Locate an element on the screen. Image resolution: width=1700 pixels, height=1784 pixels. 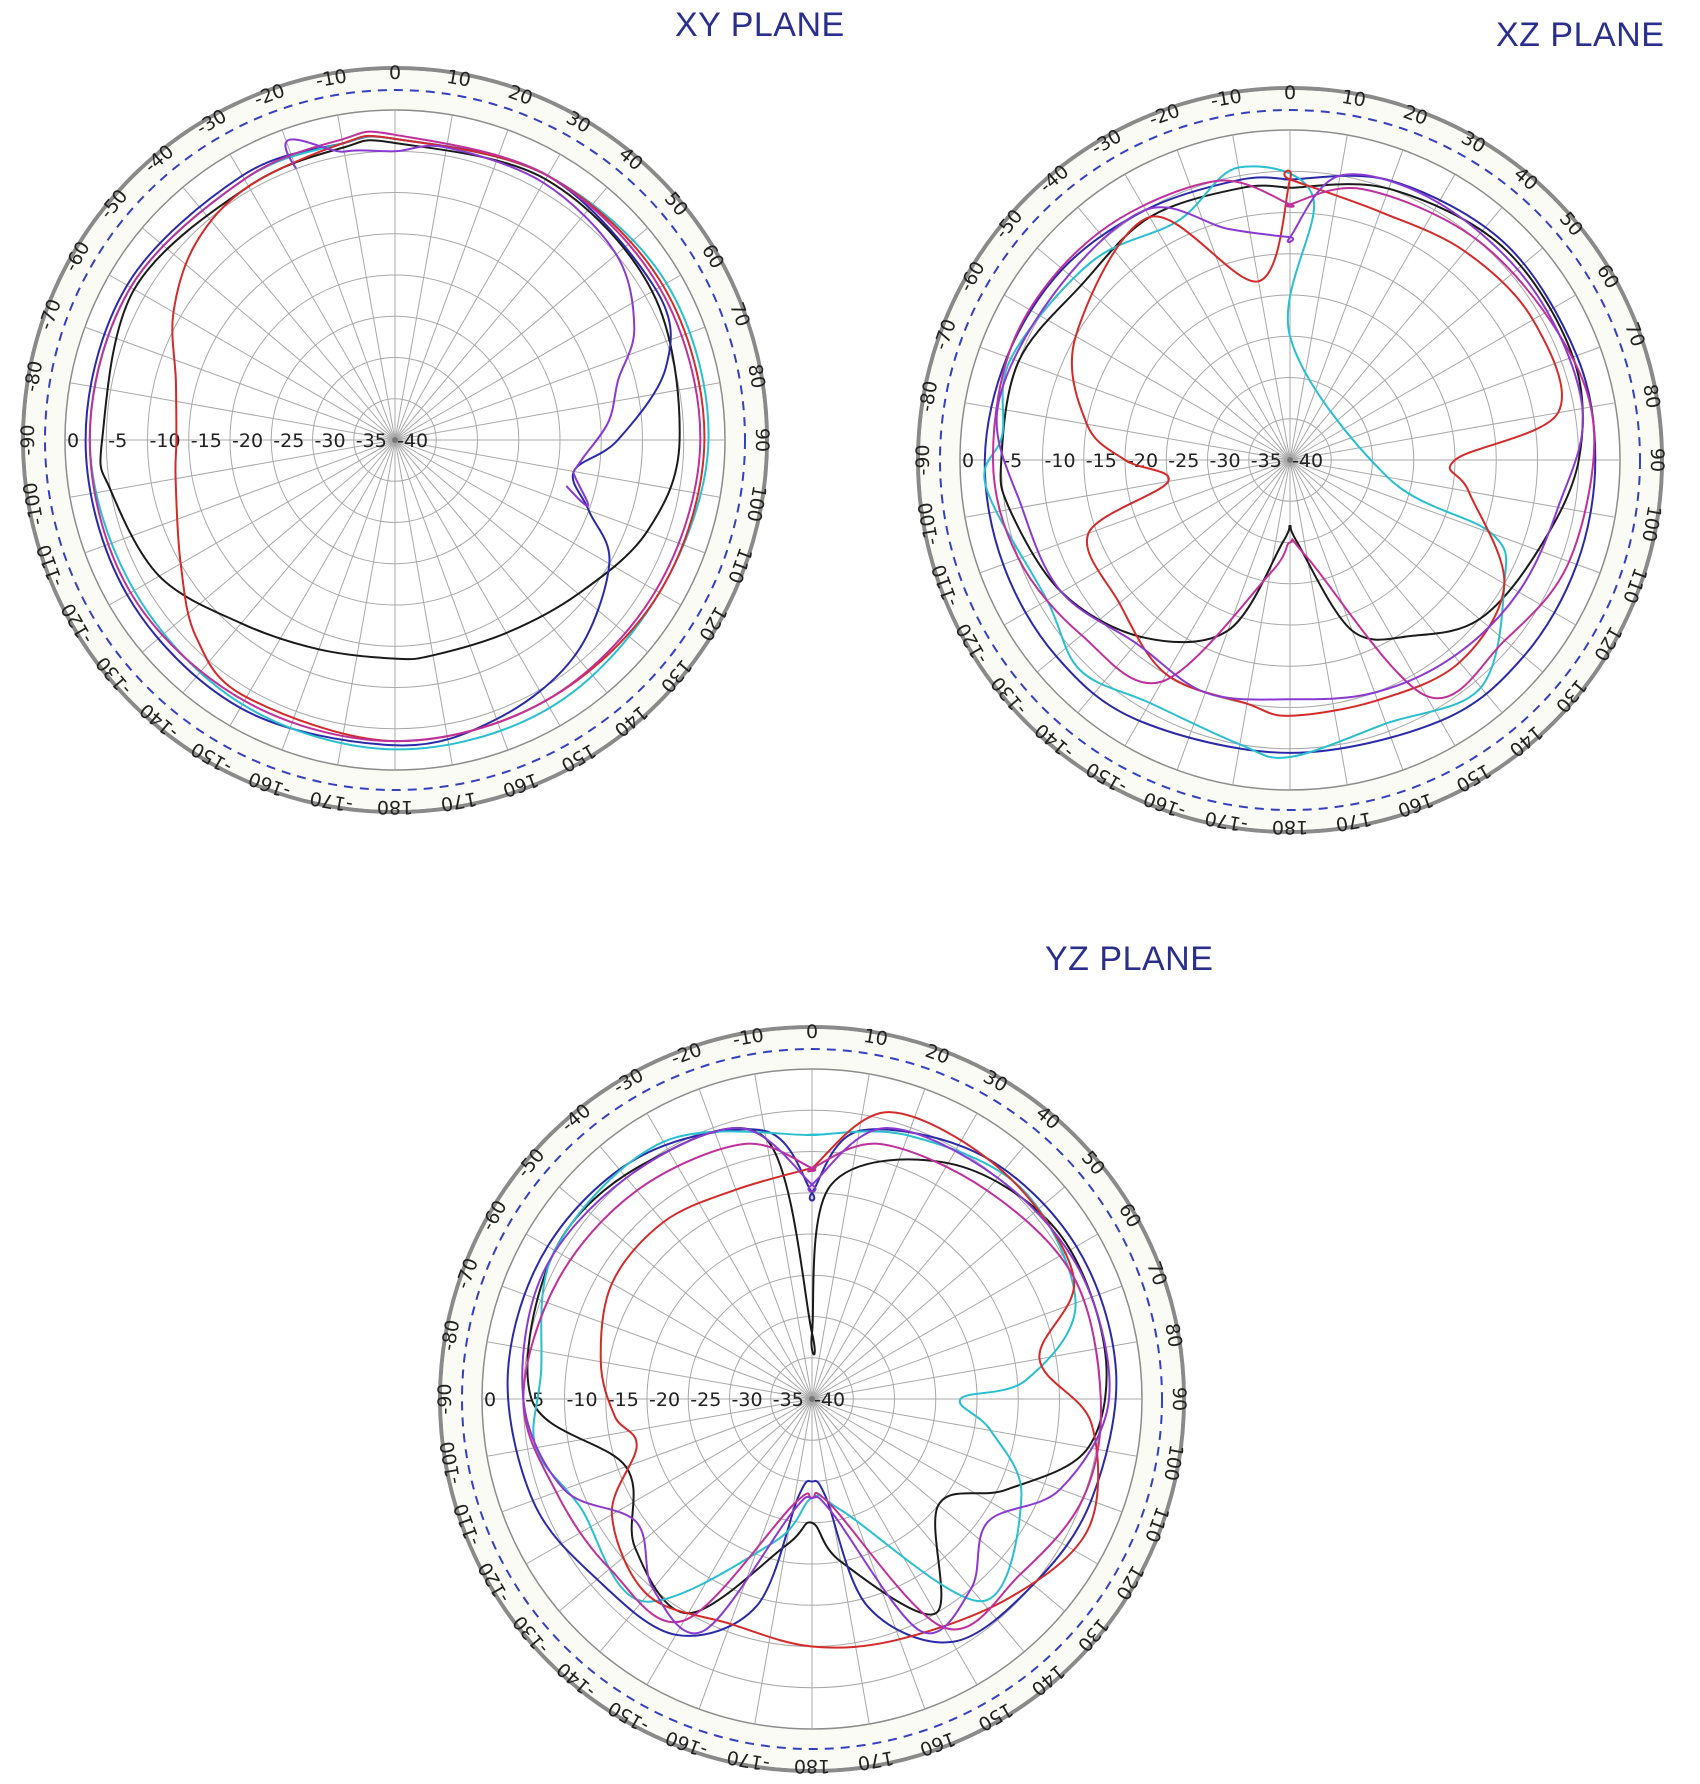
angle-tick-label: 180 is located at coordinates (1290, 827).